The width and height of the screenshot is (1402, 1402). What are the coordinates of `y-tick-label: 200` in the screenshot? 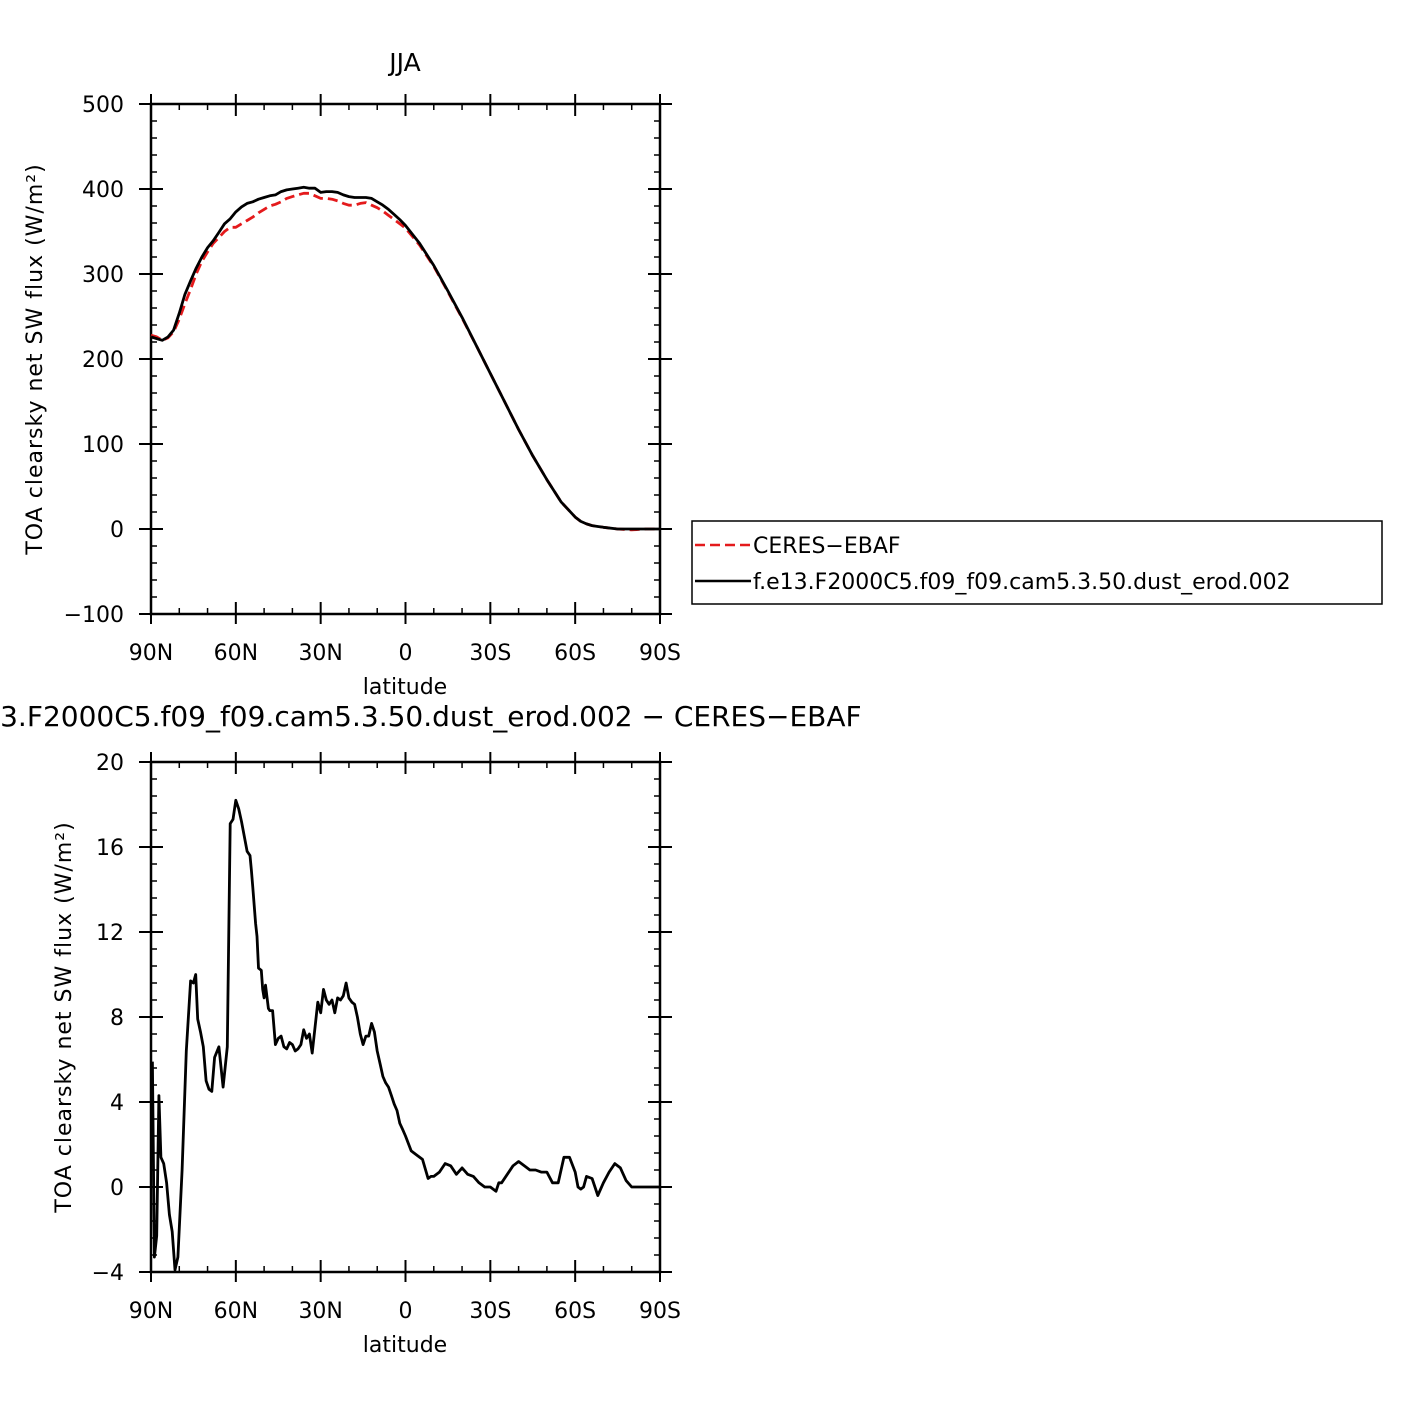 It's located at (103, 360).